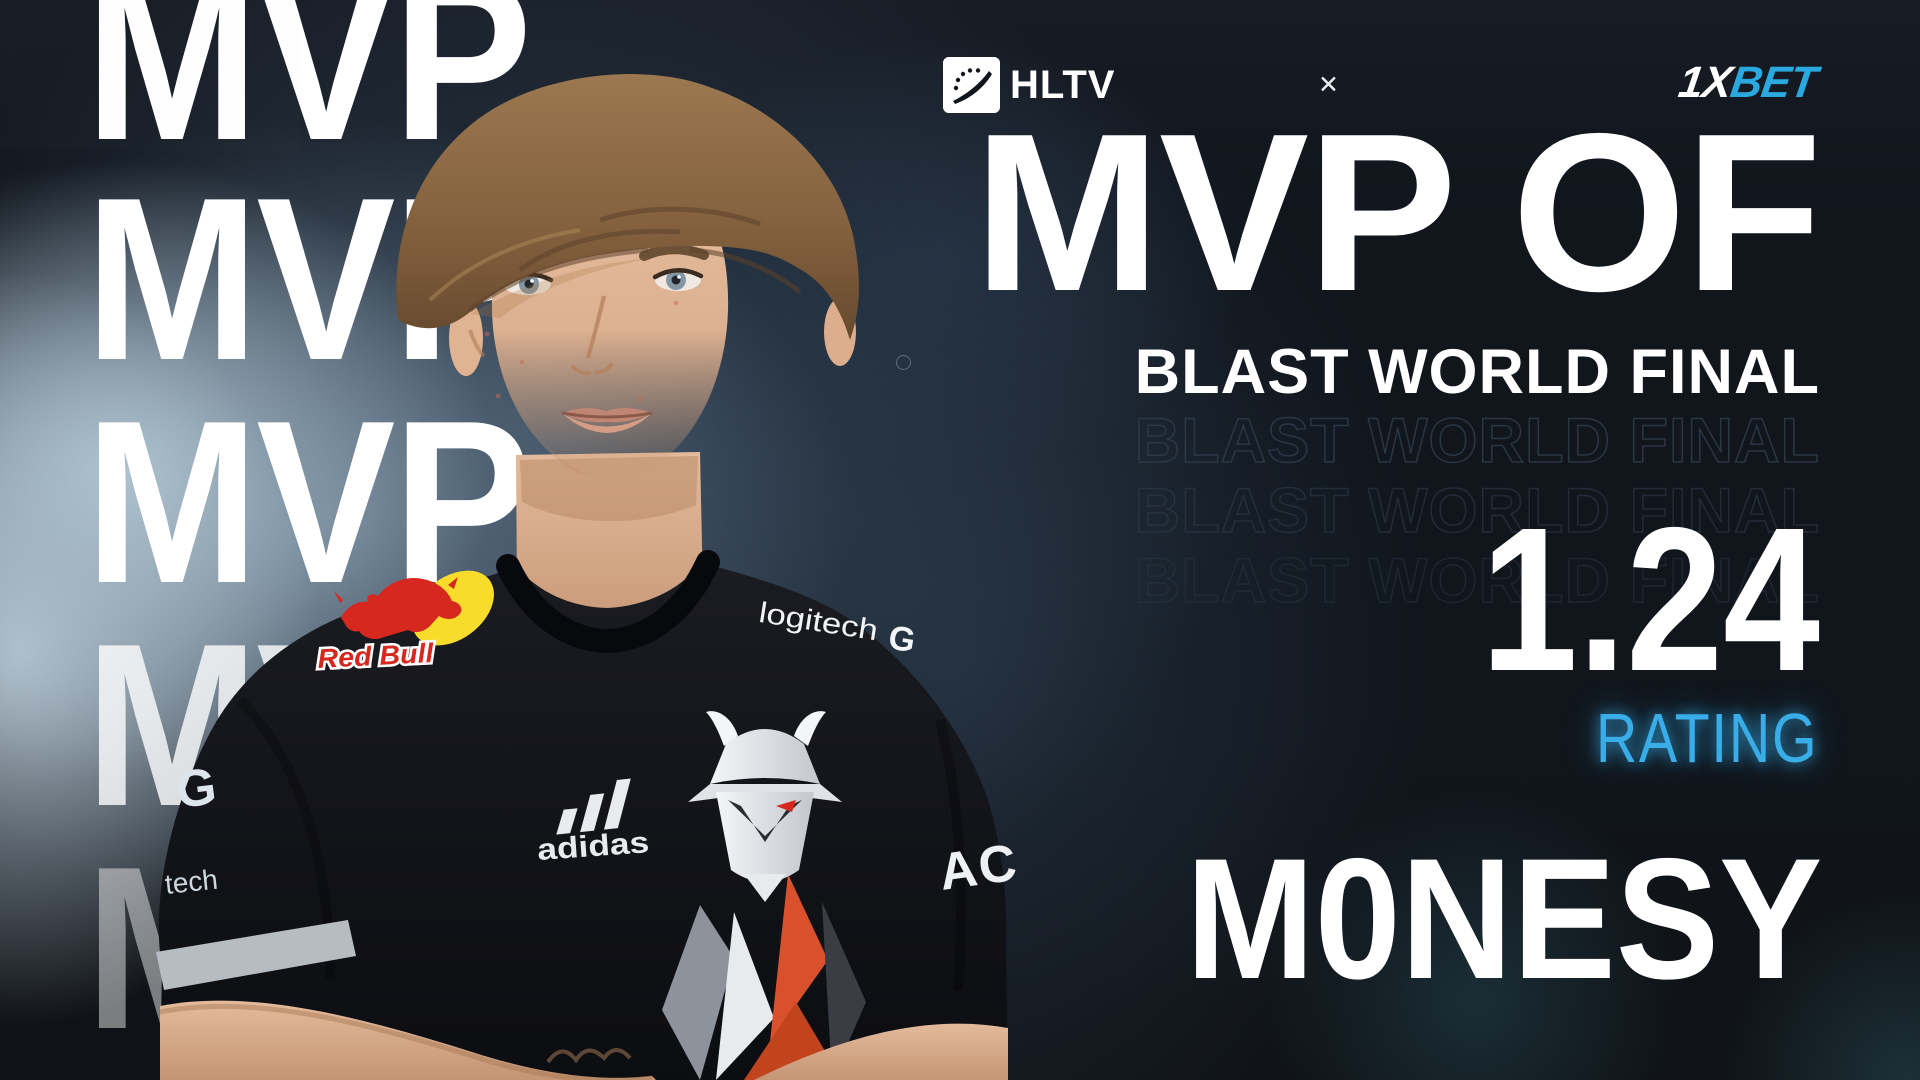 Image resolution: width=1920 pixels, height=1080 pixels. What do you see at coordinates (191, 882) in the screenshot?
I see `sleeve-tech-text: tech` at bounding box center [191, 882].